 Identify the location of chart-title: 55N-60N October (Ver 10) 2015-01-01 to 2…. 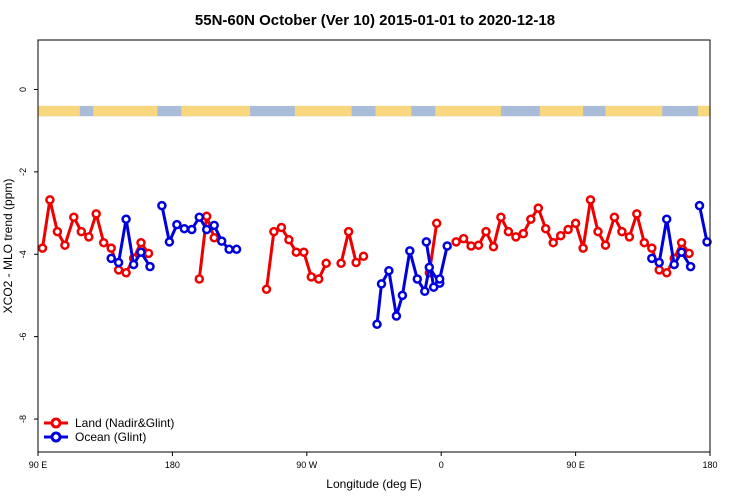
(375, 20).